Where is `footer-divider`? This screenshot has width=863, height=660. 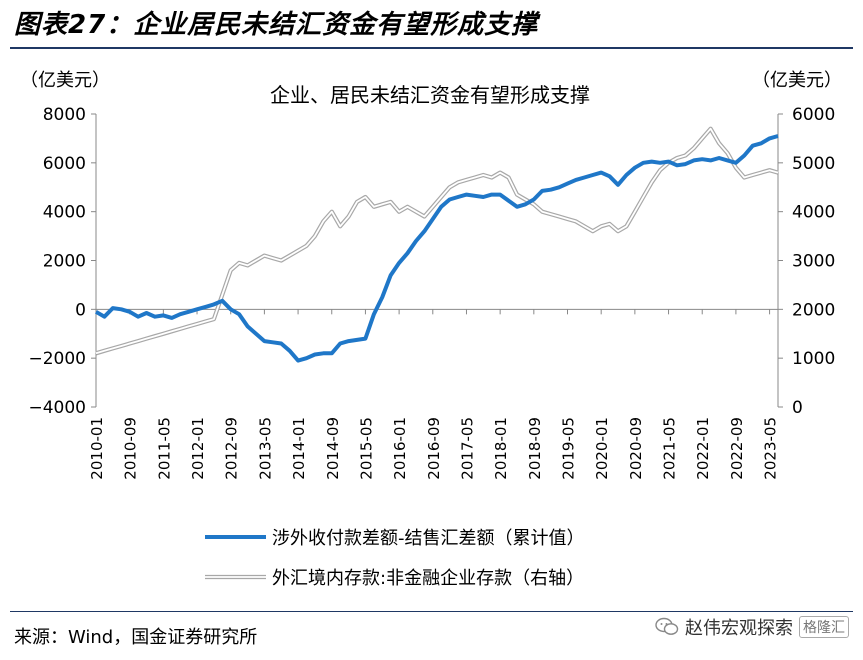 footer-divider is located at coordinates (431, 611).